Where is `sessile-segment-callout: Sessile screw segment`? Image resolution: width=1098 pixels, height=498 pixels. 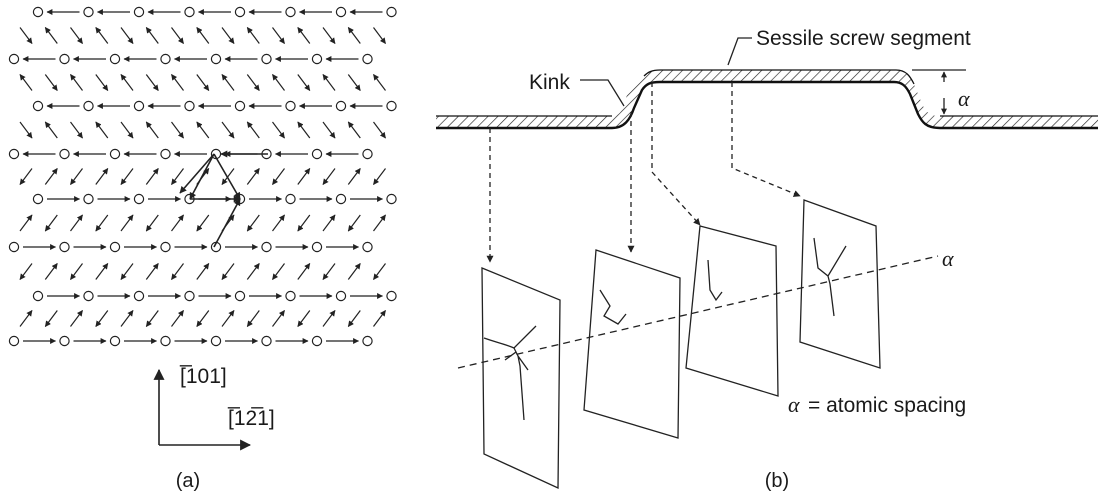 sessile-segment-callout: Sessile screw segment is located at coordinates (849, 46).